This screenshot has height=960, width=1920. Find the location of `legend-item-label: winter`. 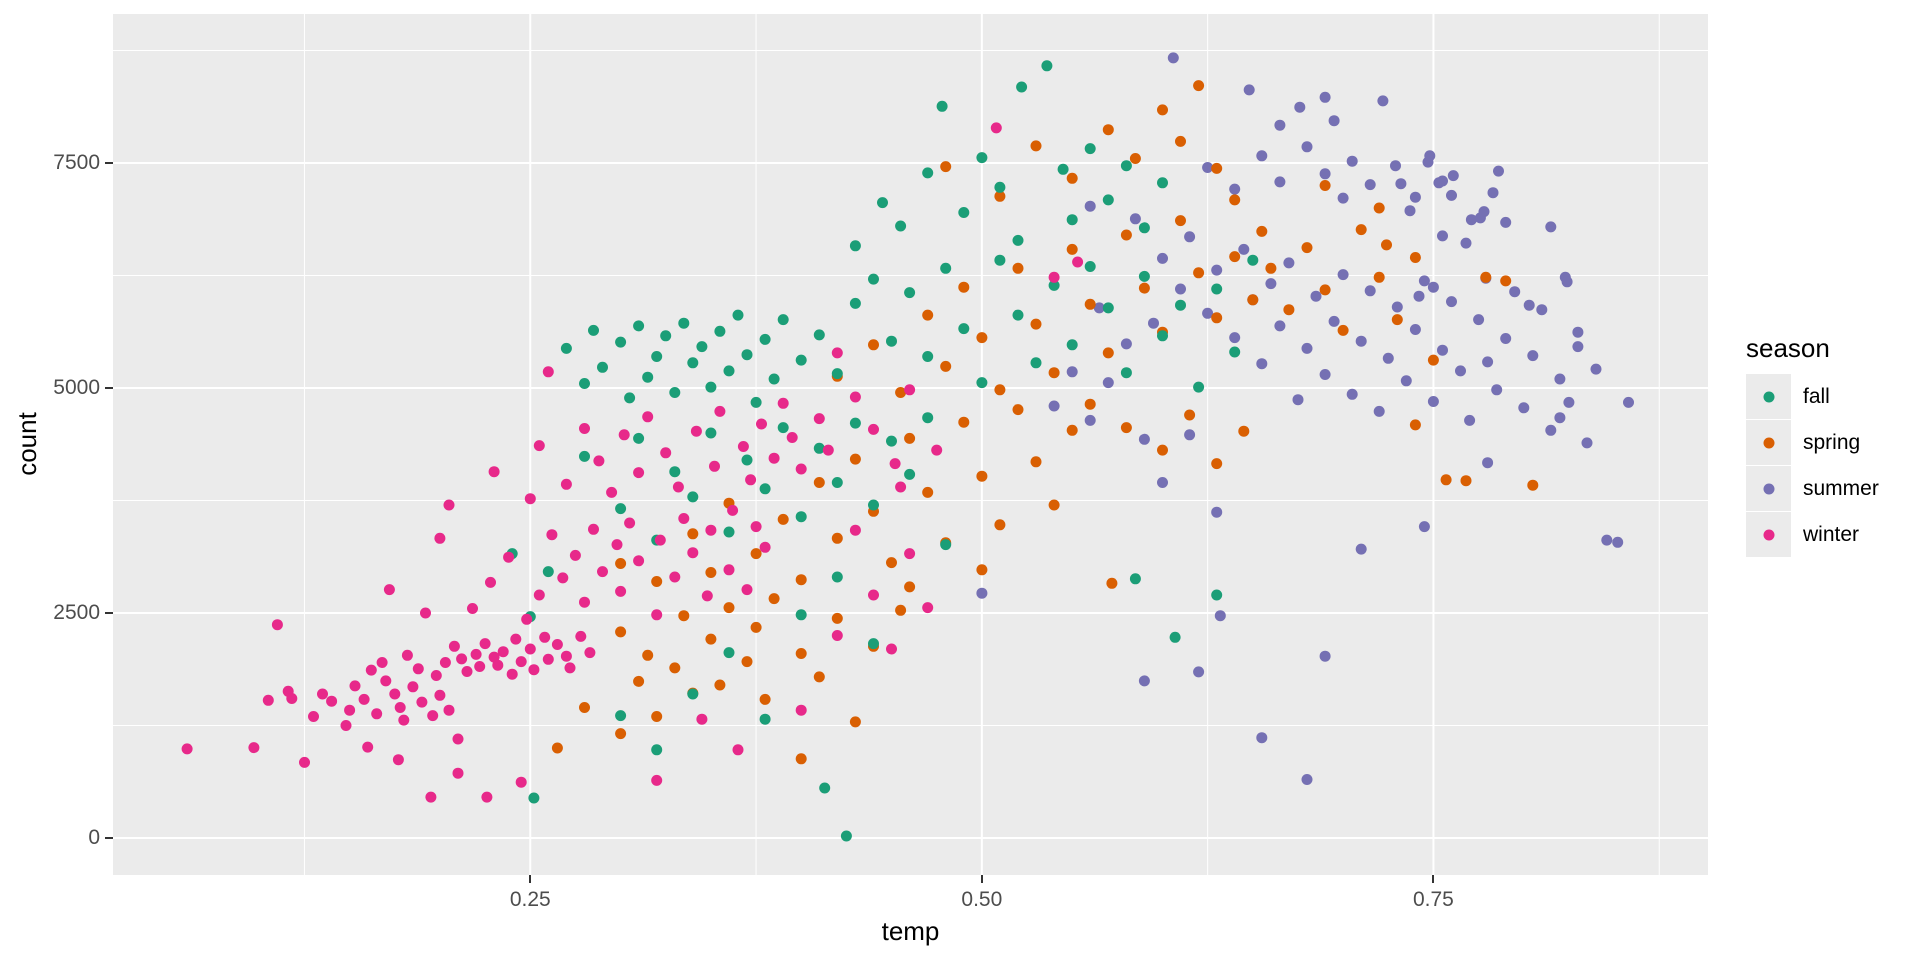

legend-item-label: winter is located at coordinates (1831, 534).